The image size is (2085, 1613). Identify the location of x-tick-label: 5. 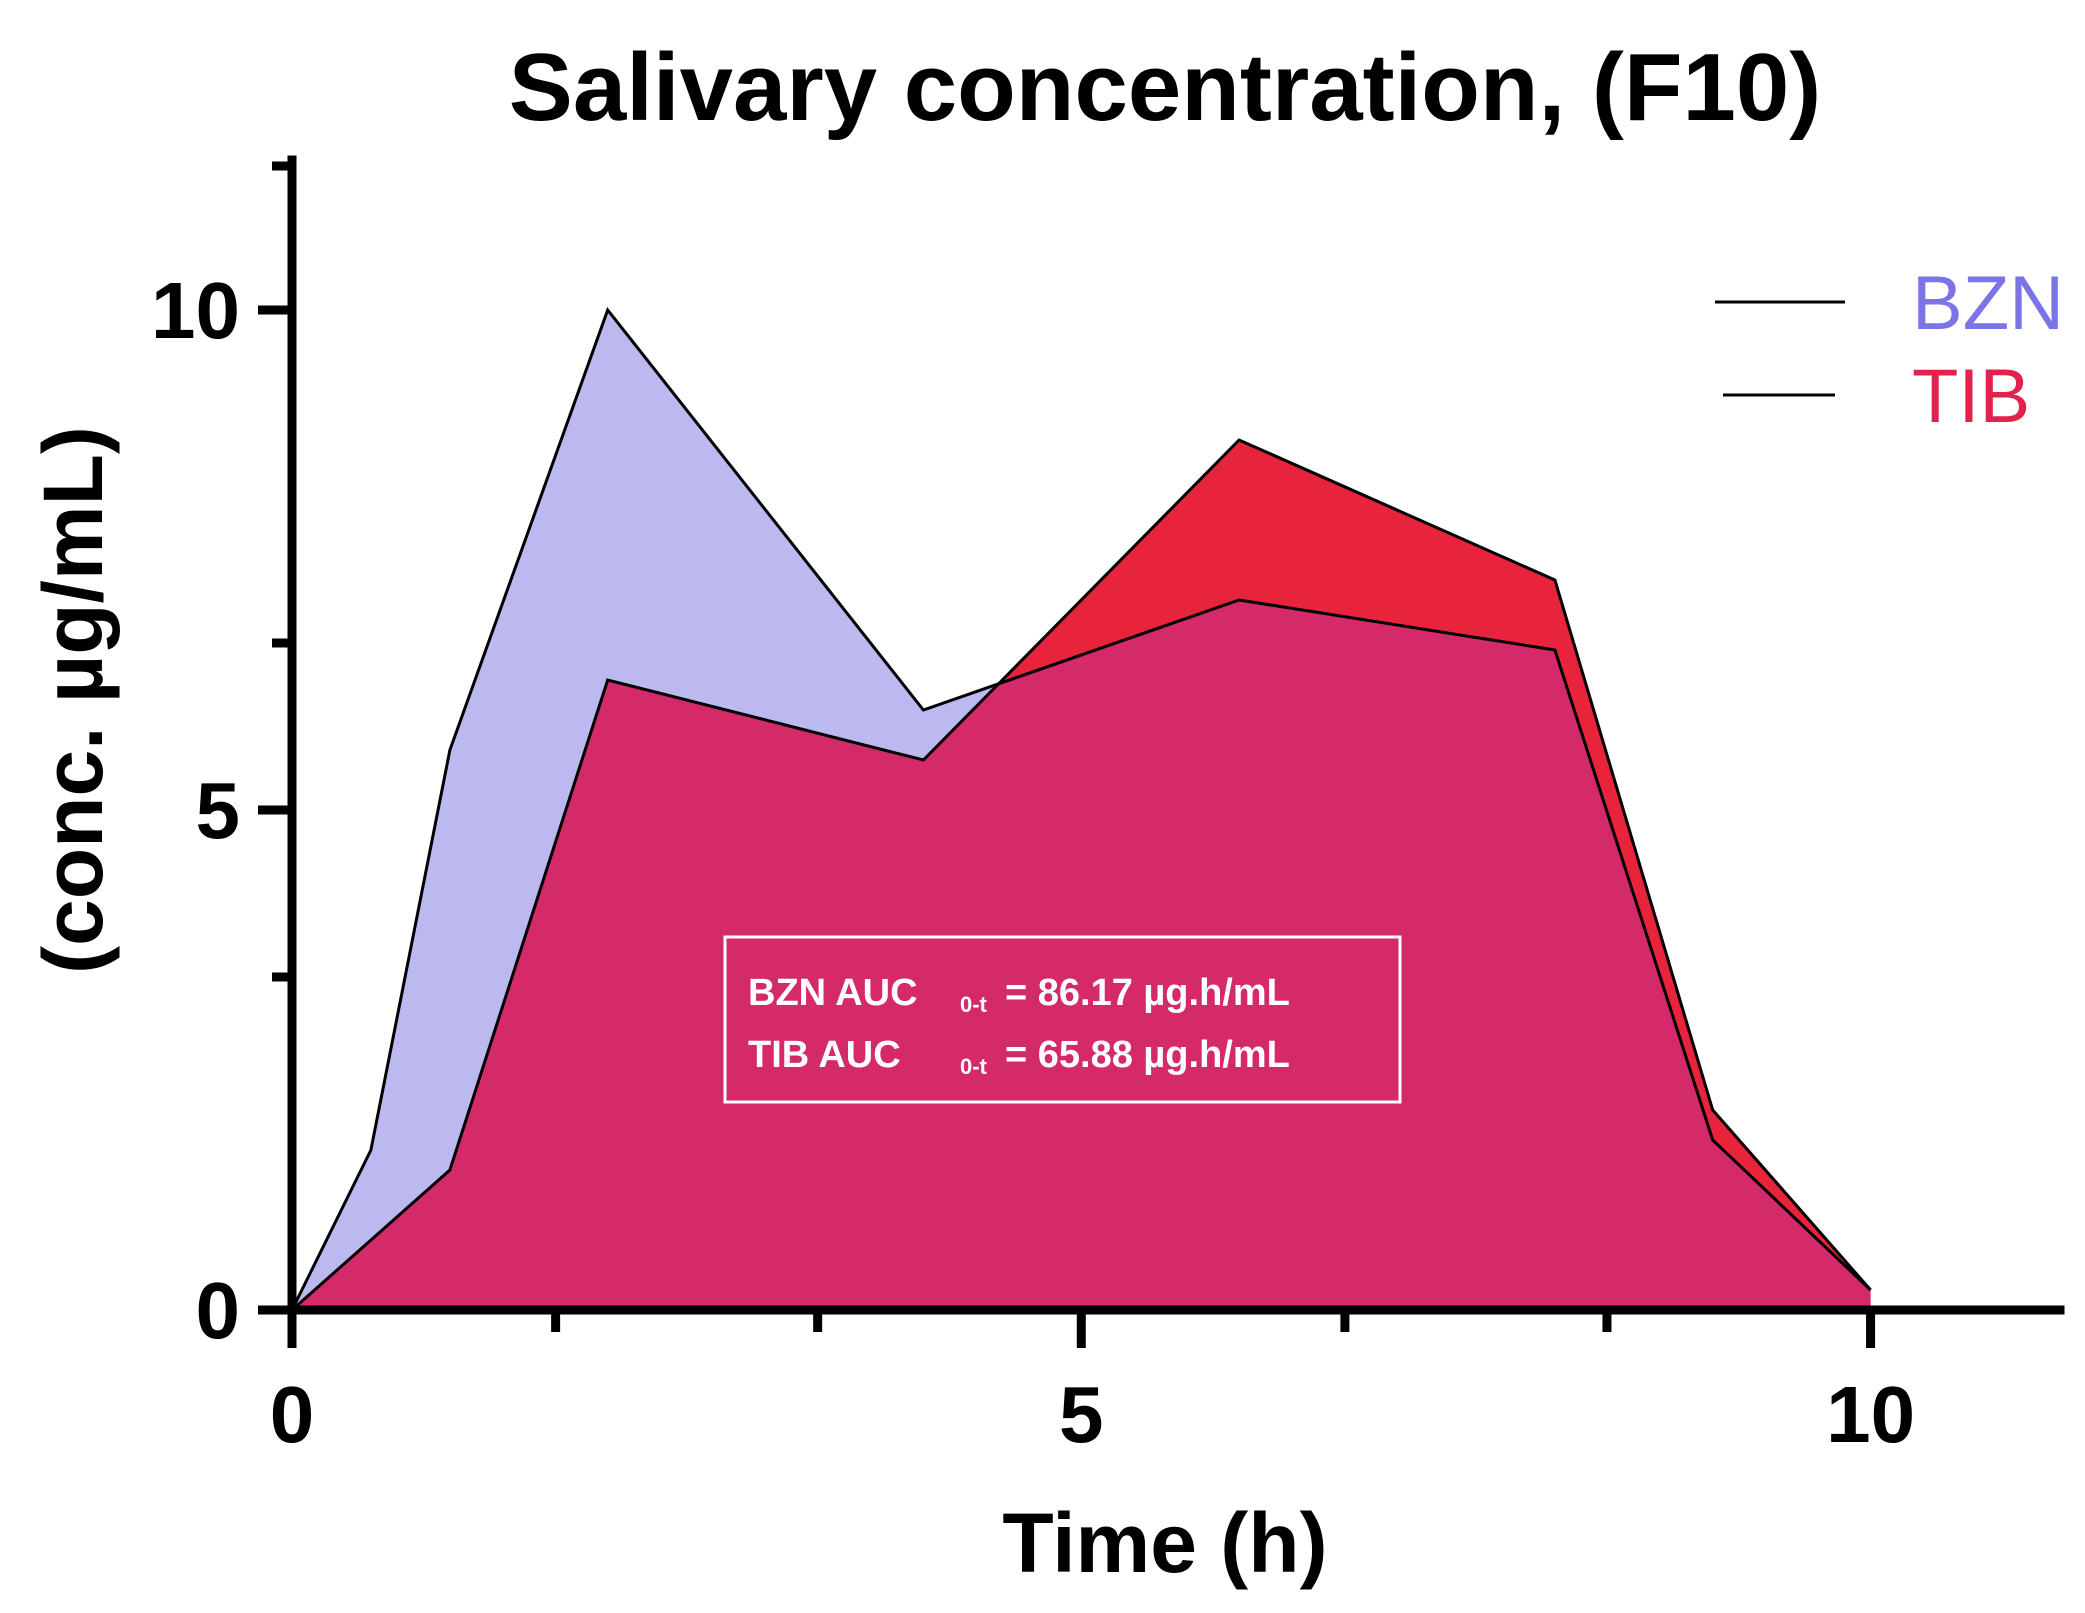
(1081, 1414).